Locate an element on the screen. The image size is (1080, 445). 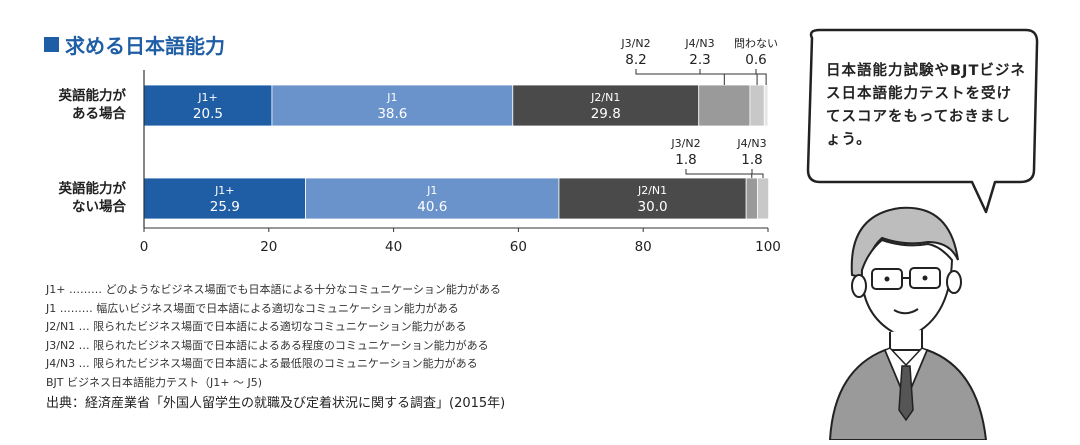
callout-value: 2.3 is located at coordinates (699, 60).